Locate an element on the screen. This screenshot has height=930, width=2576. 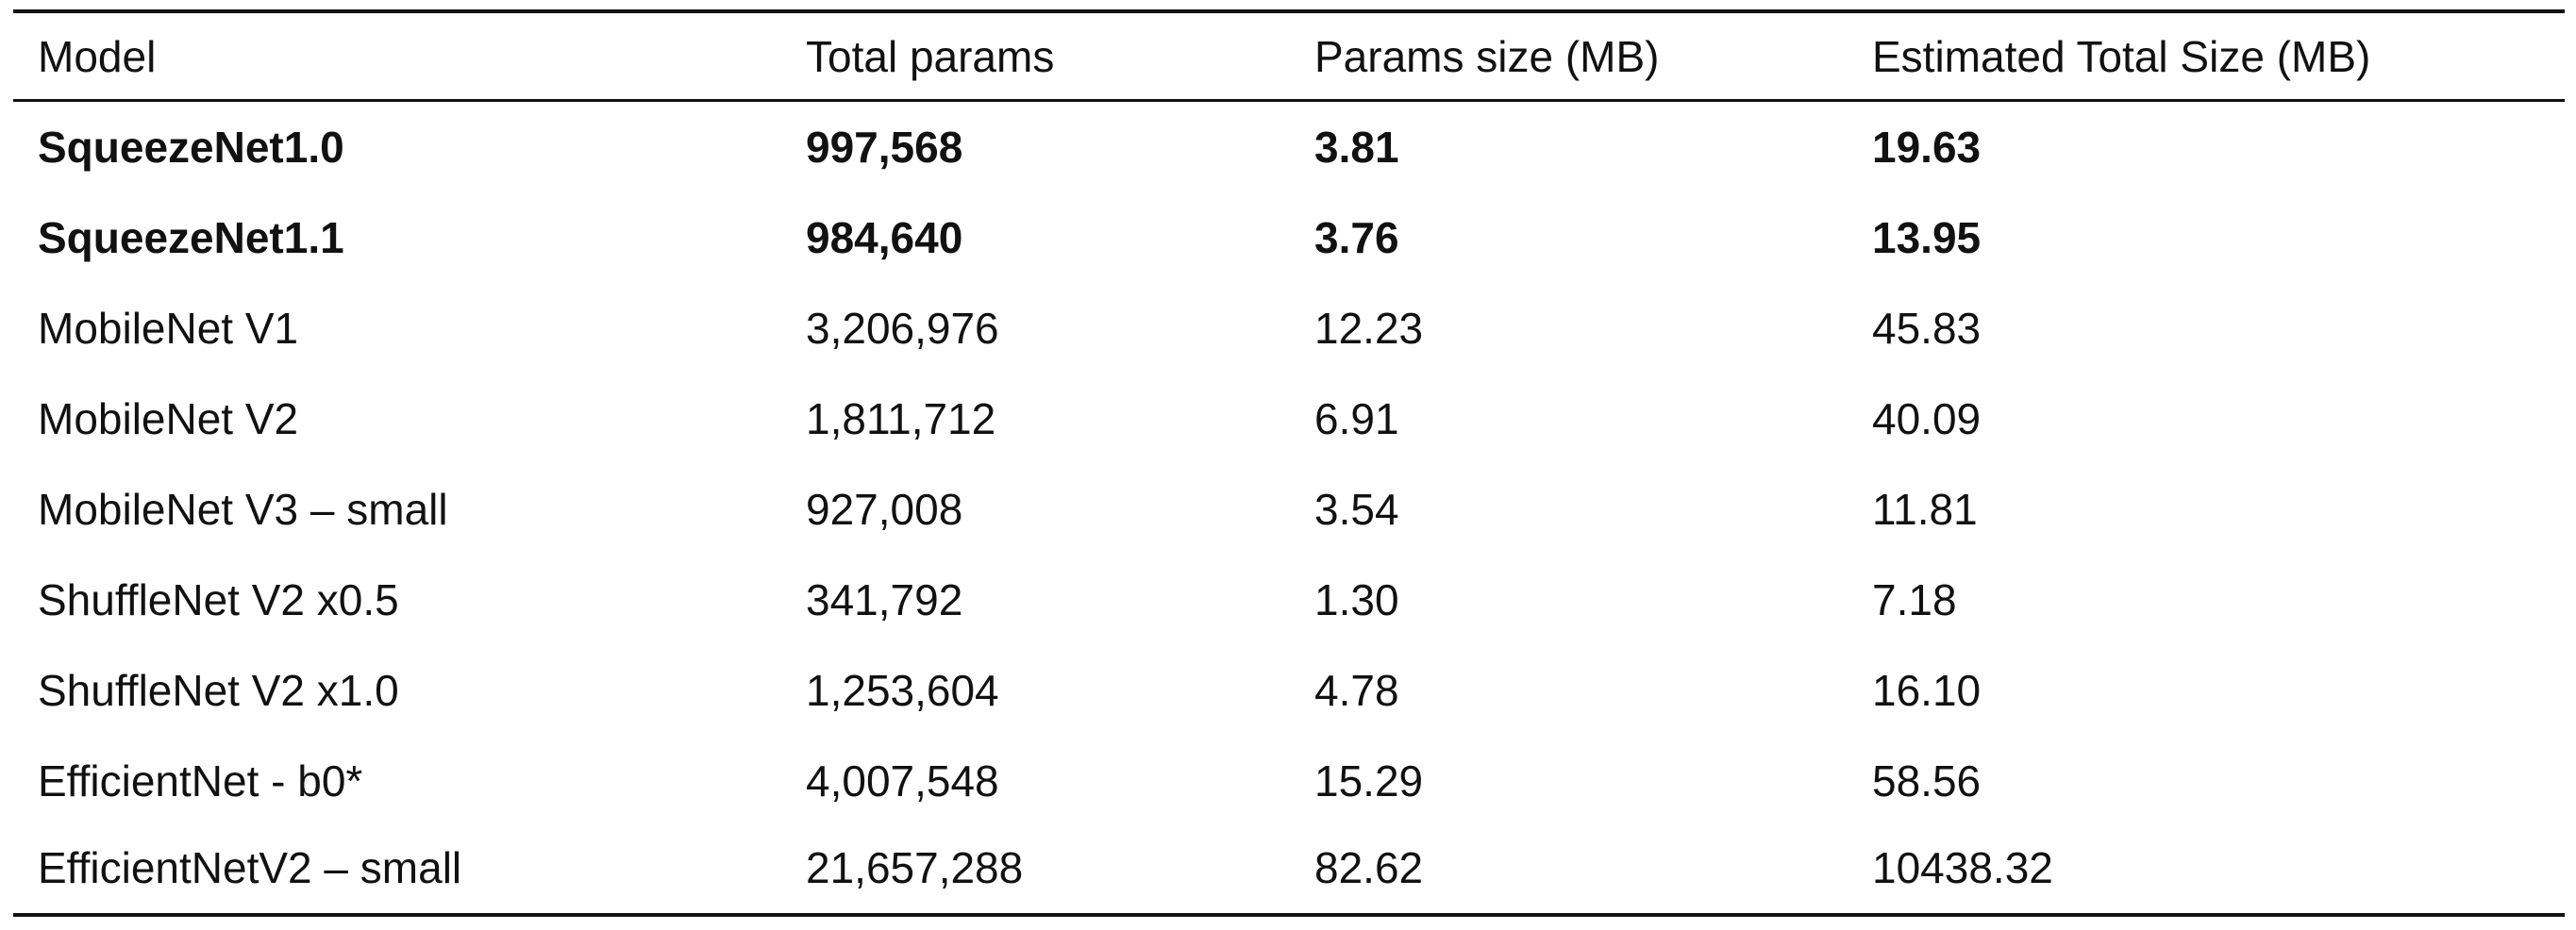
cell-total-params: 927,008 is located at coordinates (884, 510).